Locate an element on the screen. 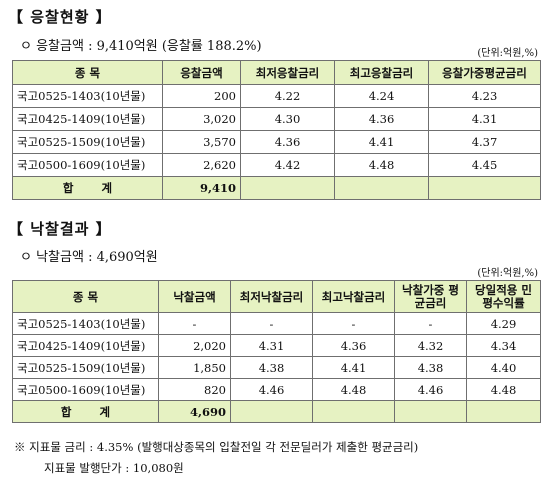 Image resolution: width=550 pixels, height=483 pixels. bid-amount: 3,570 is located at coordinates (201, 142).